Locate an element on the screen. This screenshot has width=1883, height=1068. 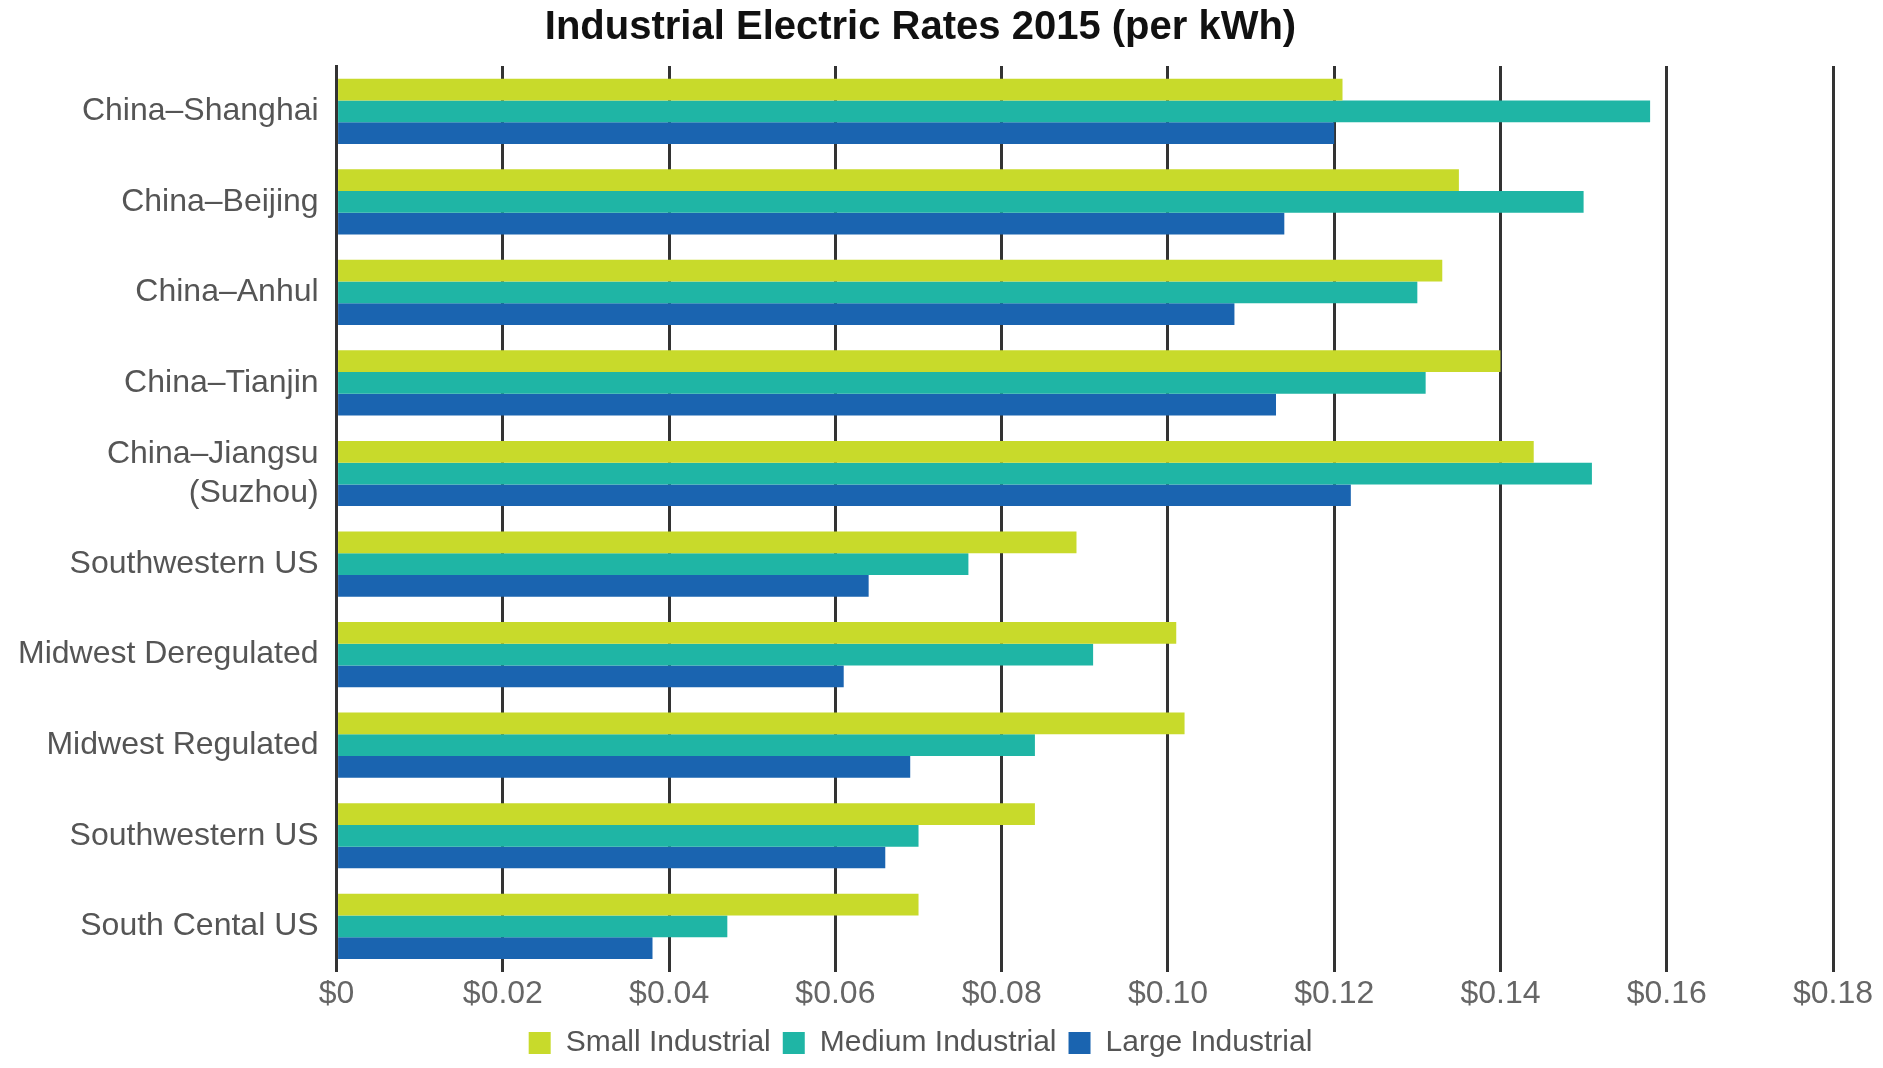
y-tick-label: China–Beijing is located at coordinates (220, 199).